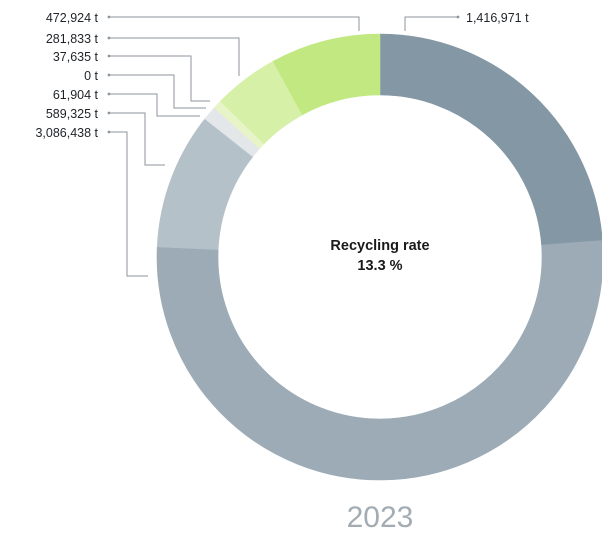  I want to click on slice-label: 61,904 t, so click(76, 95).